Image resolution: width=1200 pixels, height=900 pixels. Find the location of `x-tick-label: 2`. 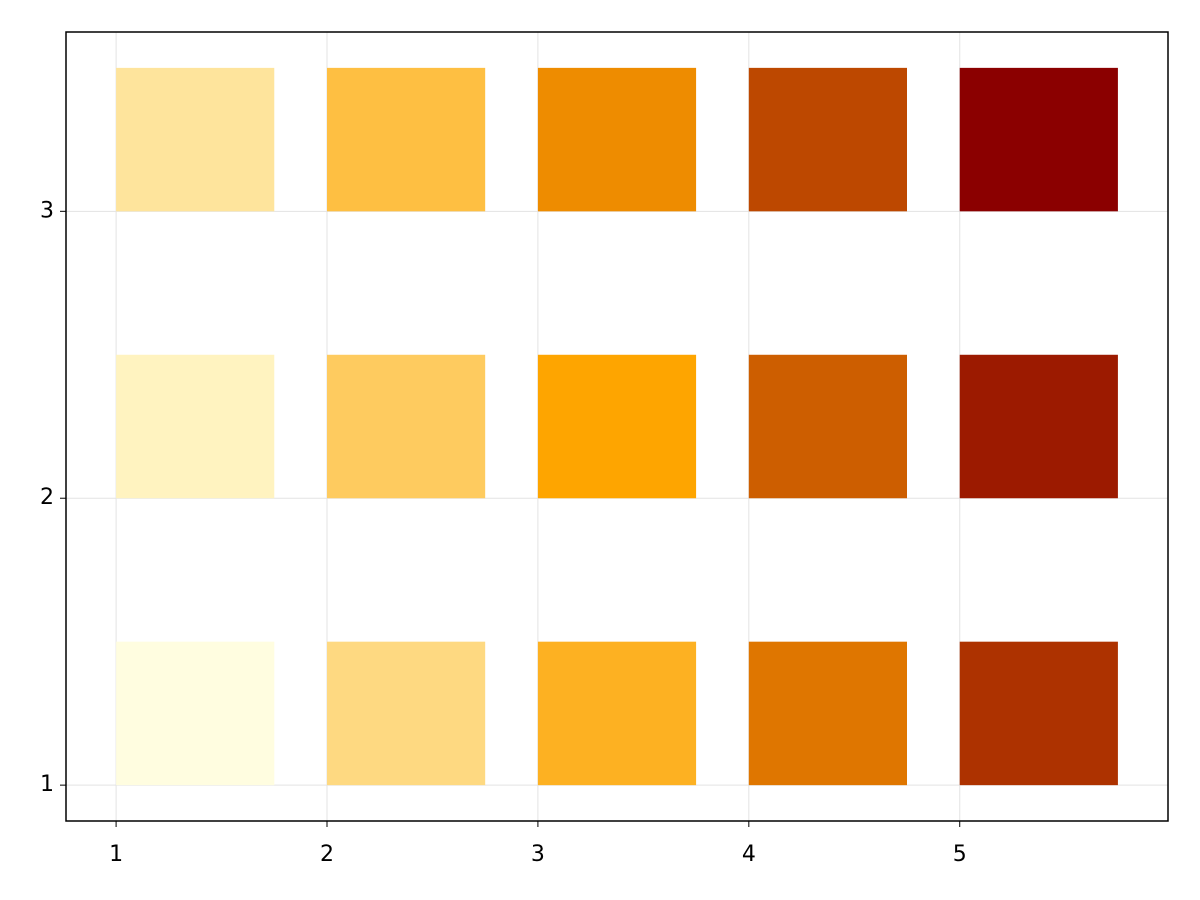

x-tick-label: 2 is located at coordinates (327, 854).